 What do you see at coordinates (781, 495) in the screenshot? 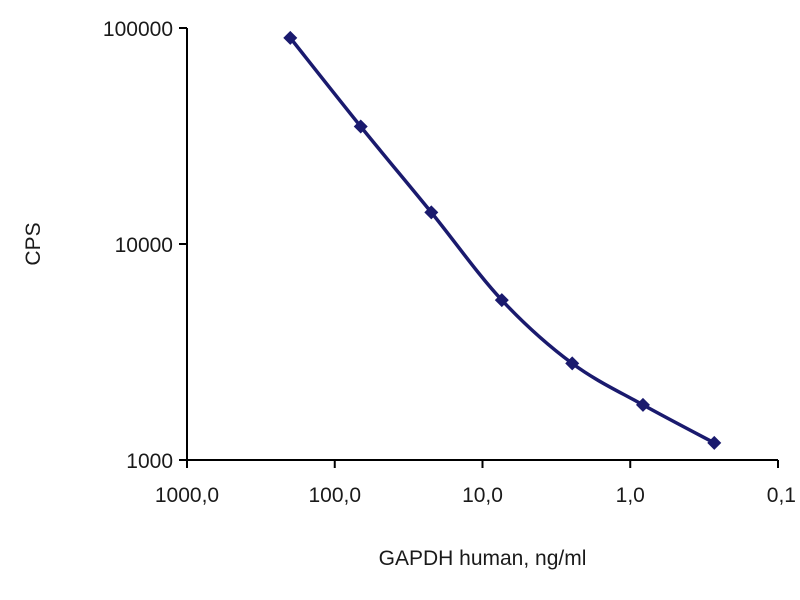
I see `x-tick-label: 0,1` at bounding box center [781, 495].